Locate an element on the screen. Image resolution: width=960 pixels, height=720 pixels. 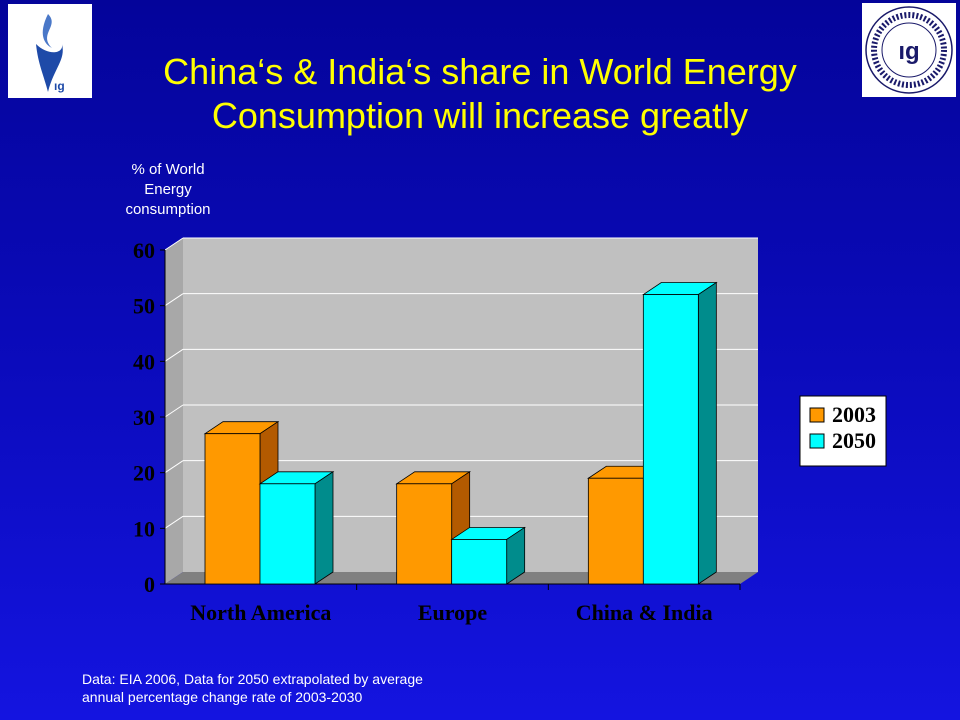
y-tick-label: 30 is located at coordinates (144, 417).